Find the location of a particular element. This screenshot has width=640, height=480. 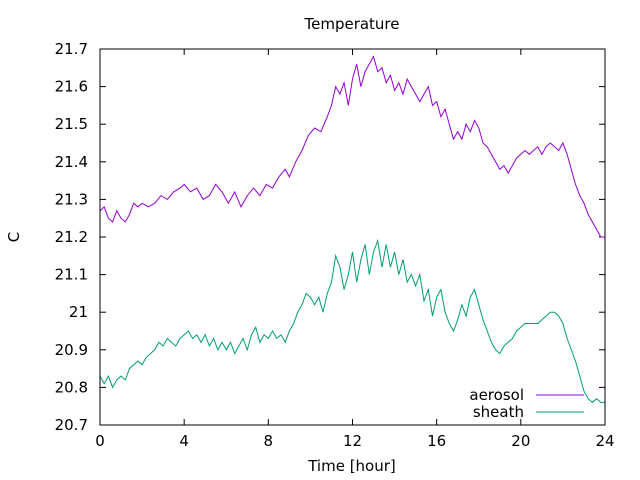

x-tick-label: 0 is located at coordinates (100, 441).